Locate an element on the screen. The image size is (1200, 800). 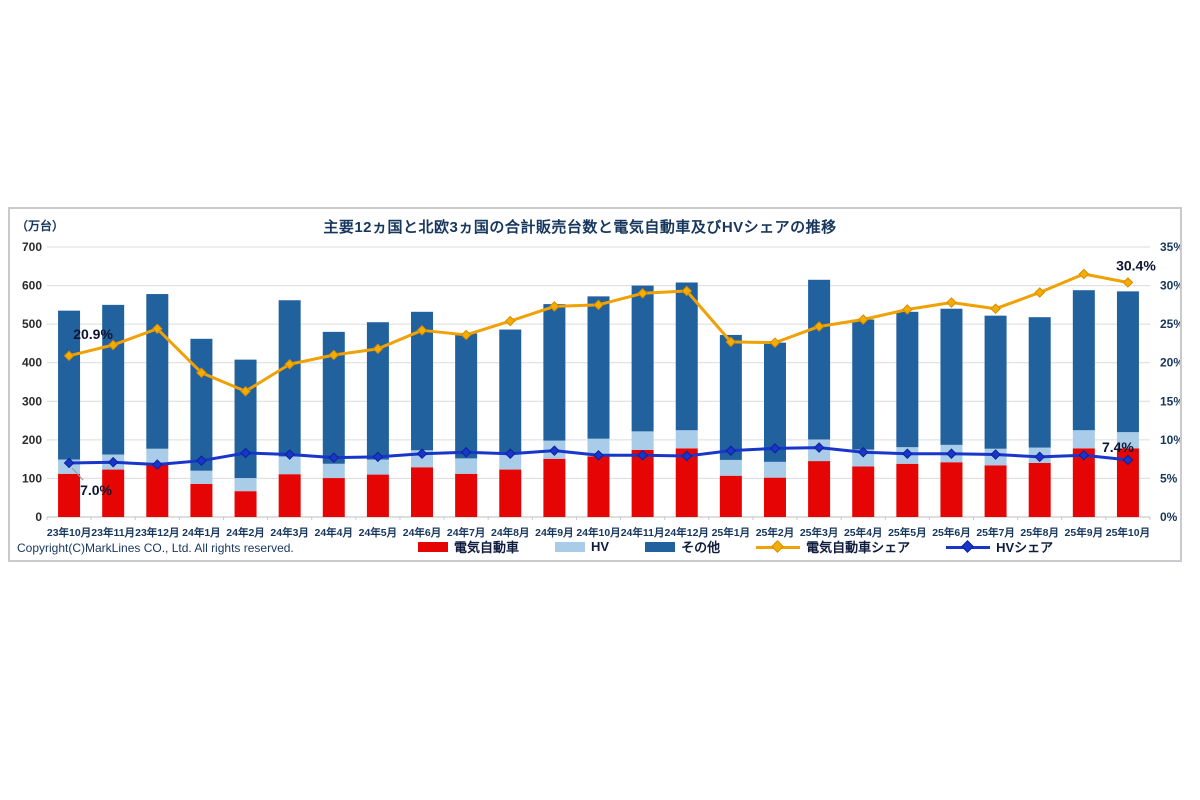
y-axis-unit-label: （万台） is located at coordinates (40, 226).